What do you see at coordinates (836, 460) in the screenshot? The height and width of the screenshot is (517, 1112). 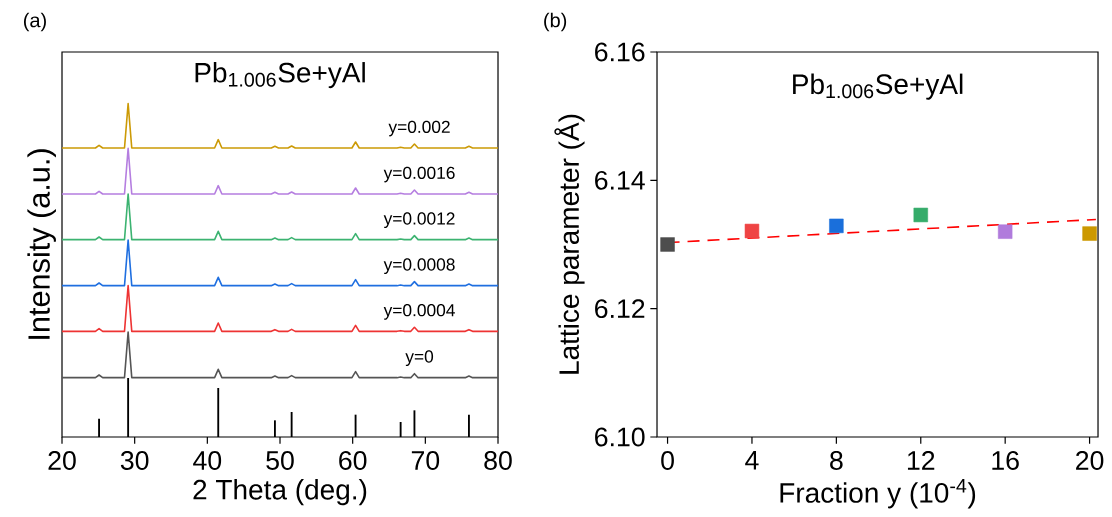 I see `x-tick-label: 8` at bounding box center [836, 460].